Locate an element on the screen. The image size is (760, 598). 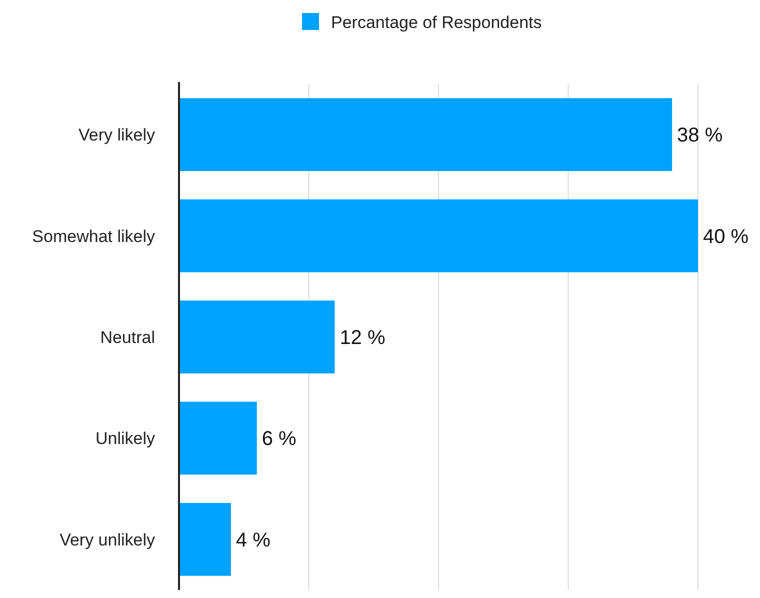
data-label: 12 % is located at coordinates (363, 338).